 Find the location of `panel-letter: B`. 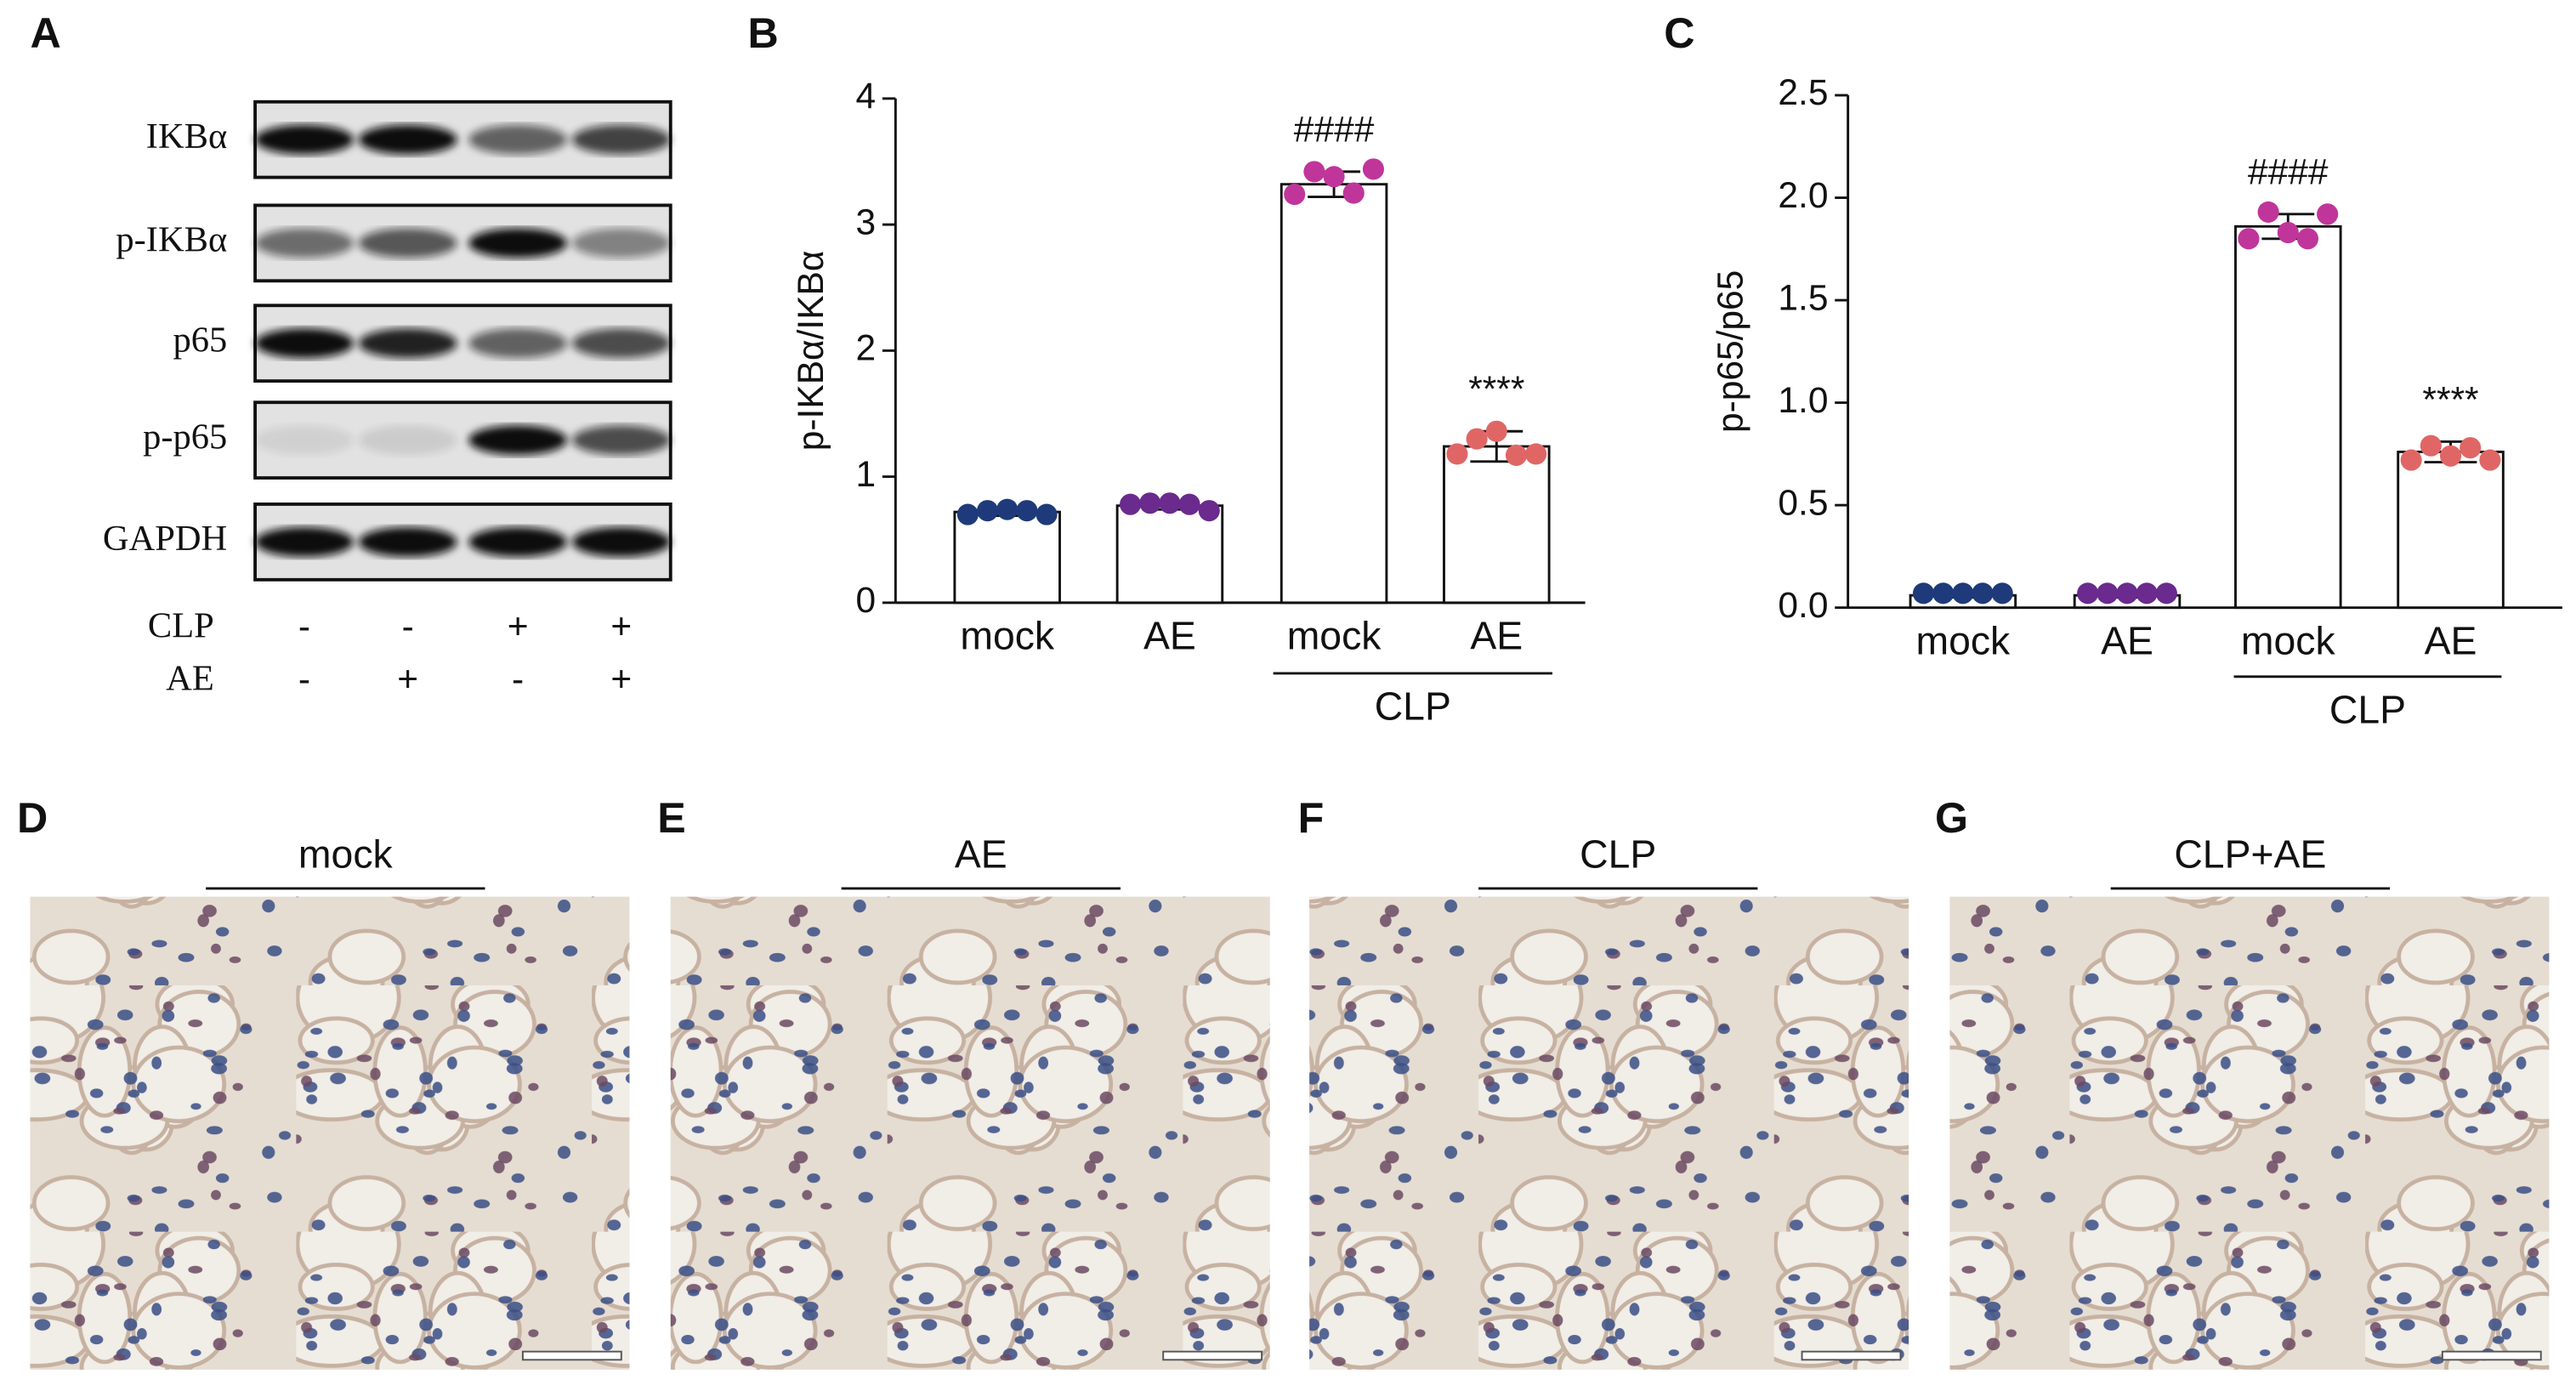

panel-letter: B is located at coordinates (764, 33).